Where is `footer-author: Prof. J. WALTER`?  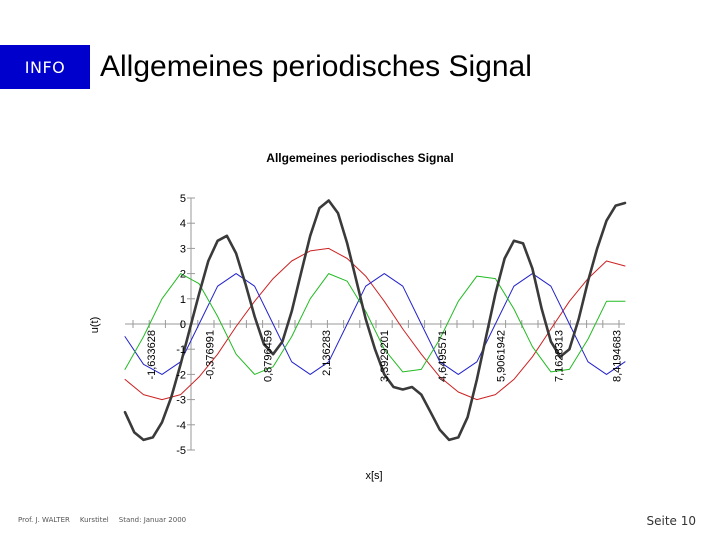 footer-author: Prof. J. WALTER is located at coordinates (44, 520).